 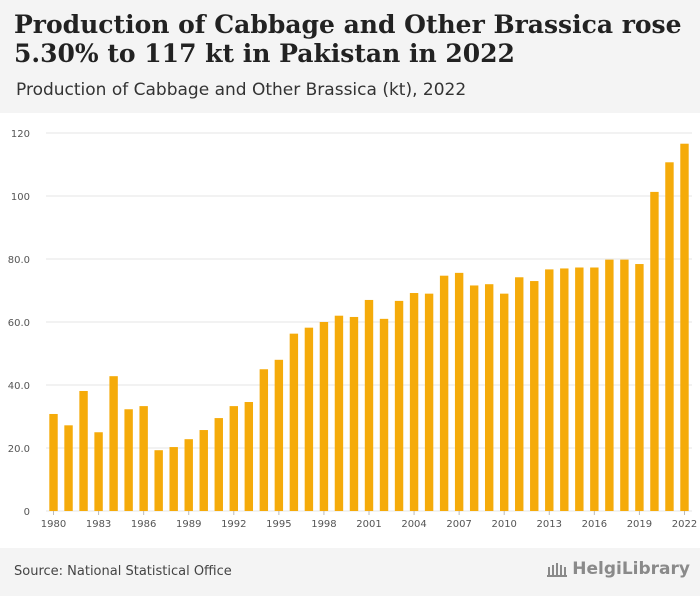 What do you see at coordinates (19, 386) in the screenshot?
I see `y-tick-label: 40.0` at bounding box center [19, 386].